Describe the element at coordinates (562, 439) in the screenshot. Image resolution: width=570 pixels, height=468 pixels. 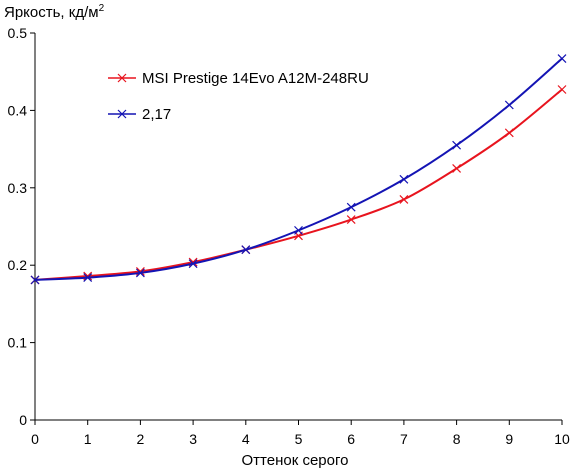
I see `x-tick-label: 10` at that location.